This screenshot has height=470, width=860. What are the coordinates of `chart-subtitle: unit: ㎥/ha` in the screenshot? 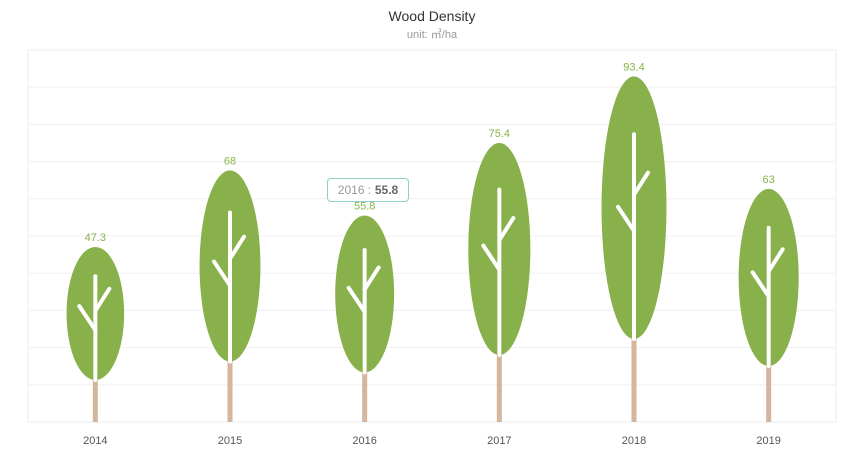 It's located at (432, 34).